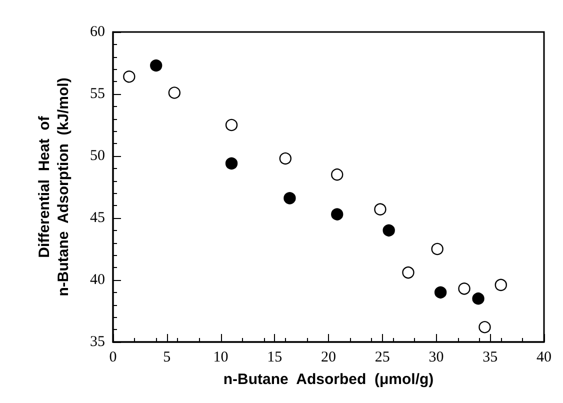  I want to click on y-tick-label: 35, so click(97, 342).